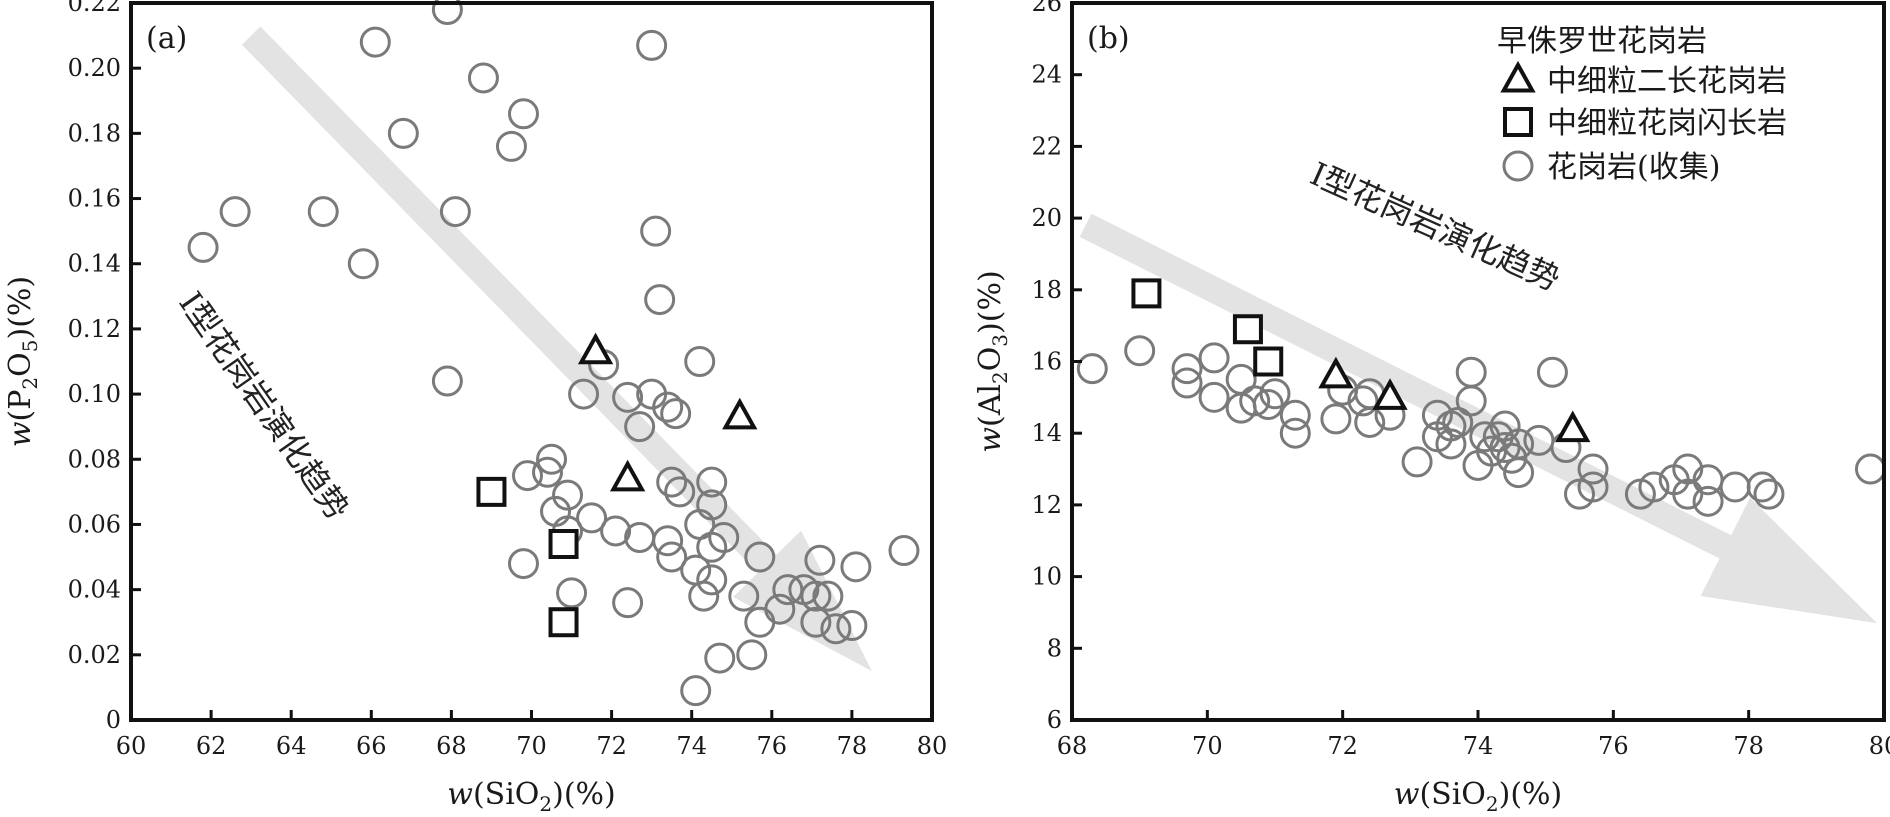 The image size is (1890, 817). What do you see at coordinates (1046, 290) in the screenshot?
I see `y-tick-label: 18` at bounding box center [1046, 290].